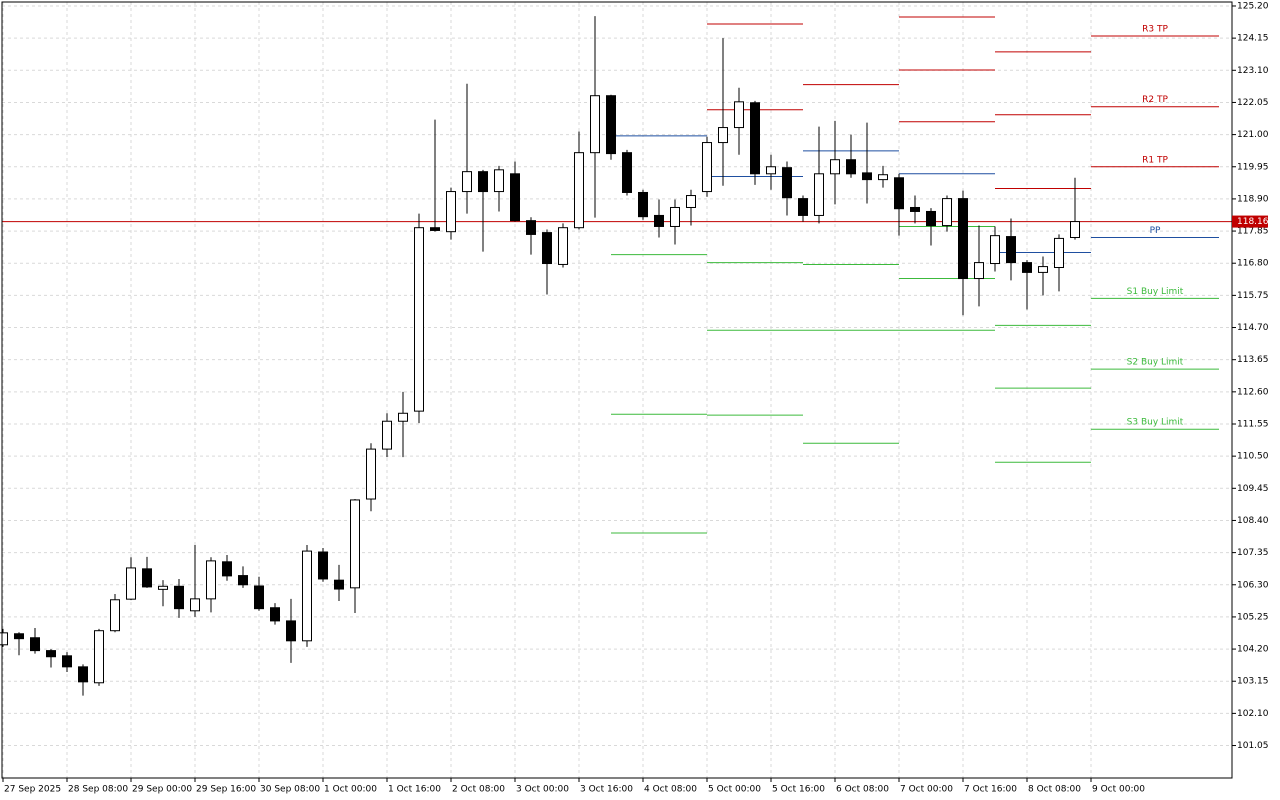  What do you see at coordinates (98, 790) in the screenshot?
I see `x-tick-label: 28 Sep 08:00` at bounding box center [98, 790].